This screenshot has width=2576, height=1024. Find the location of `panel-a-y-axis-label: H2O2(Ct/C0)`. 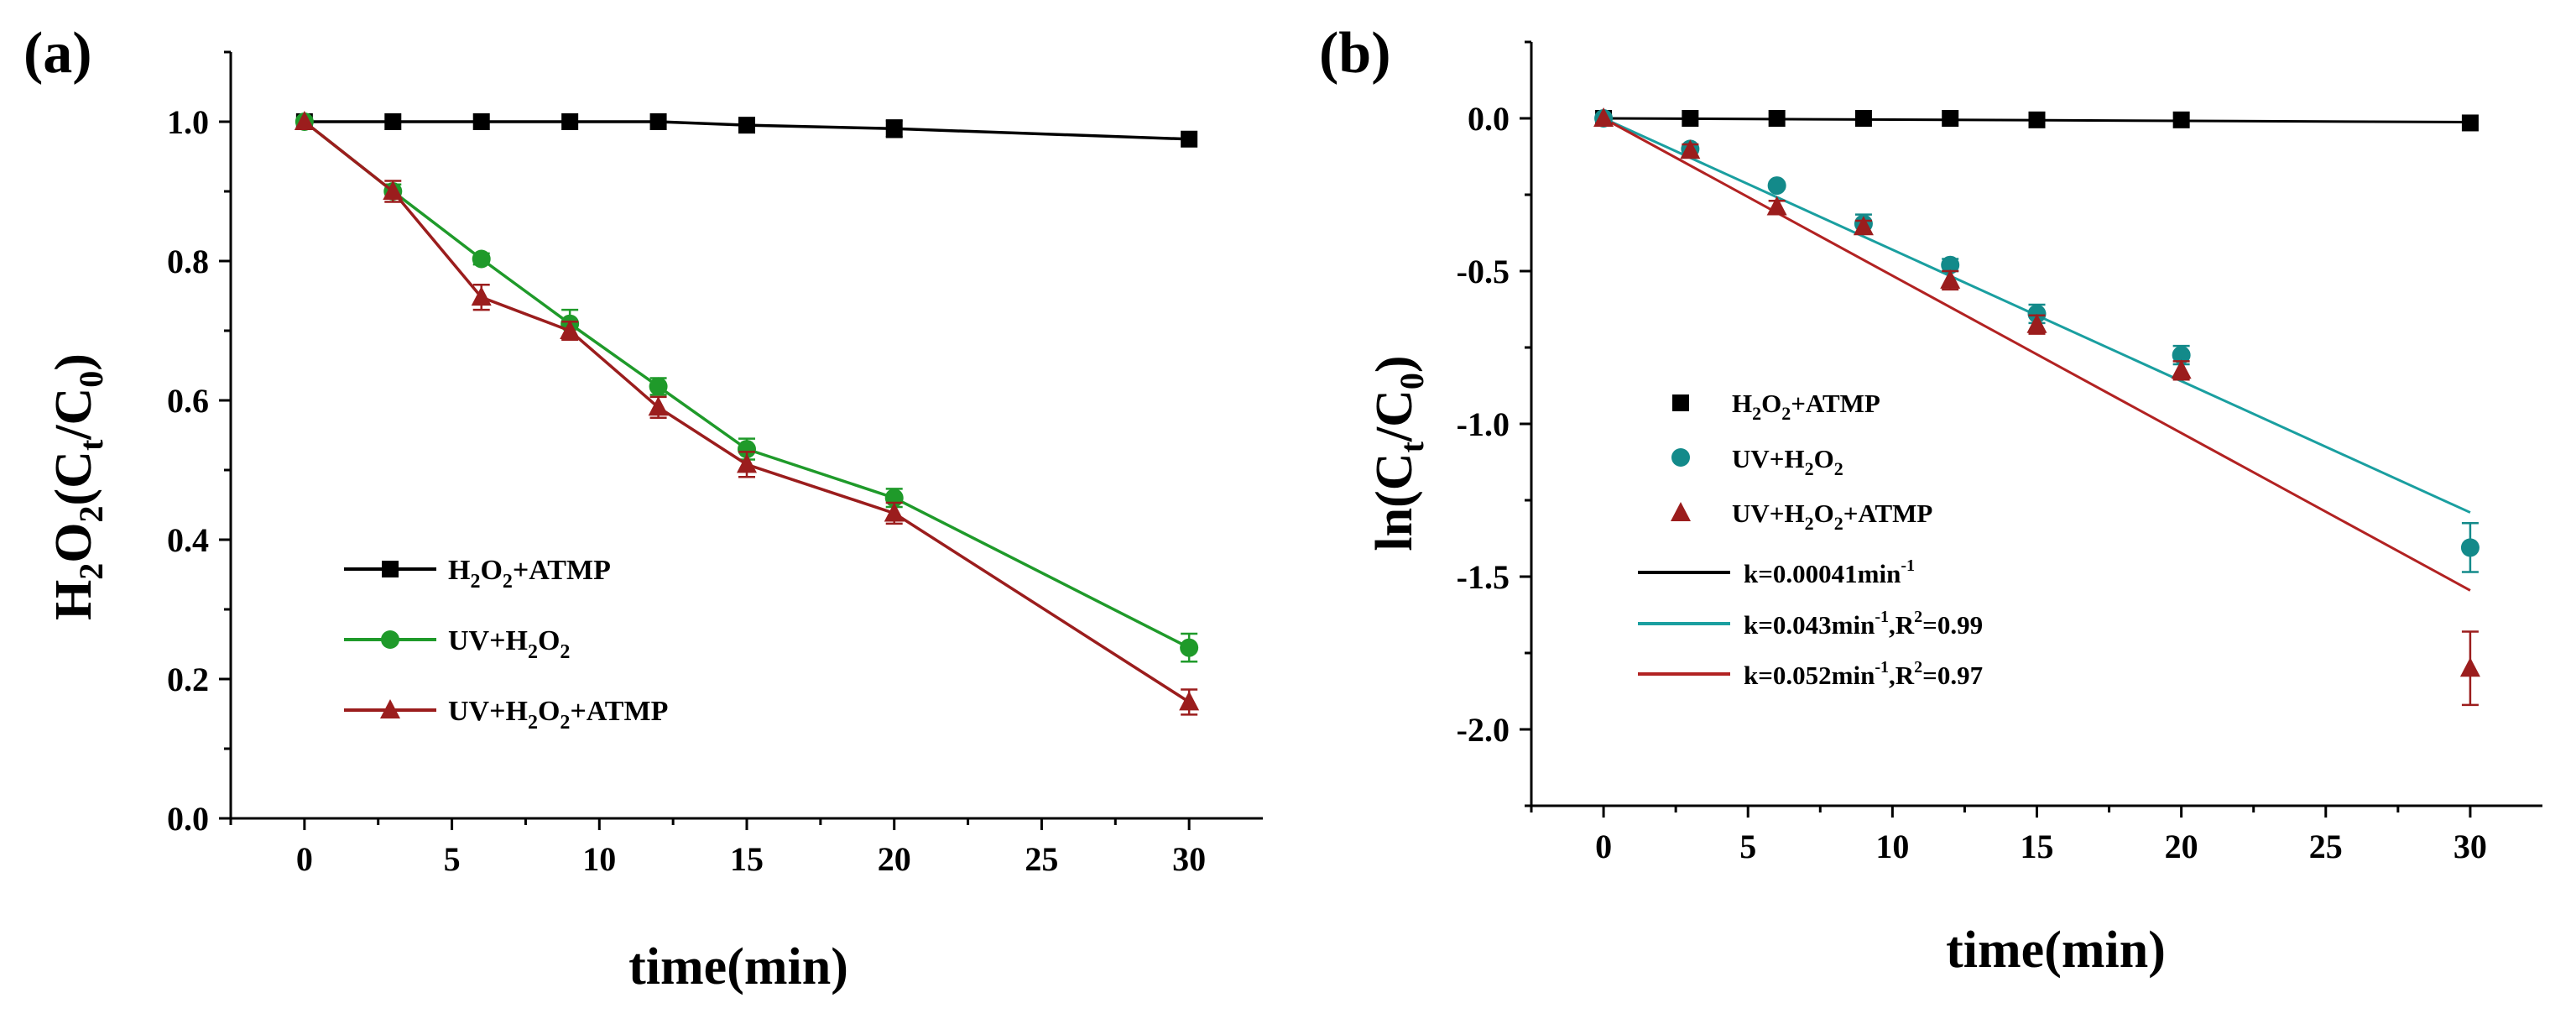

panel-a-y-axis-label: H2O2(Ct/C0) is located at coordinates (77, 486).